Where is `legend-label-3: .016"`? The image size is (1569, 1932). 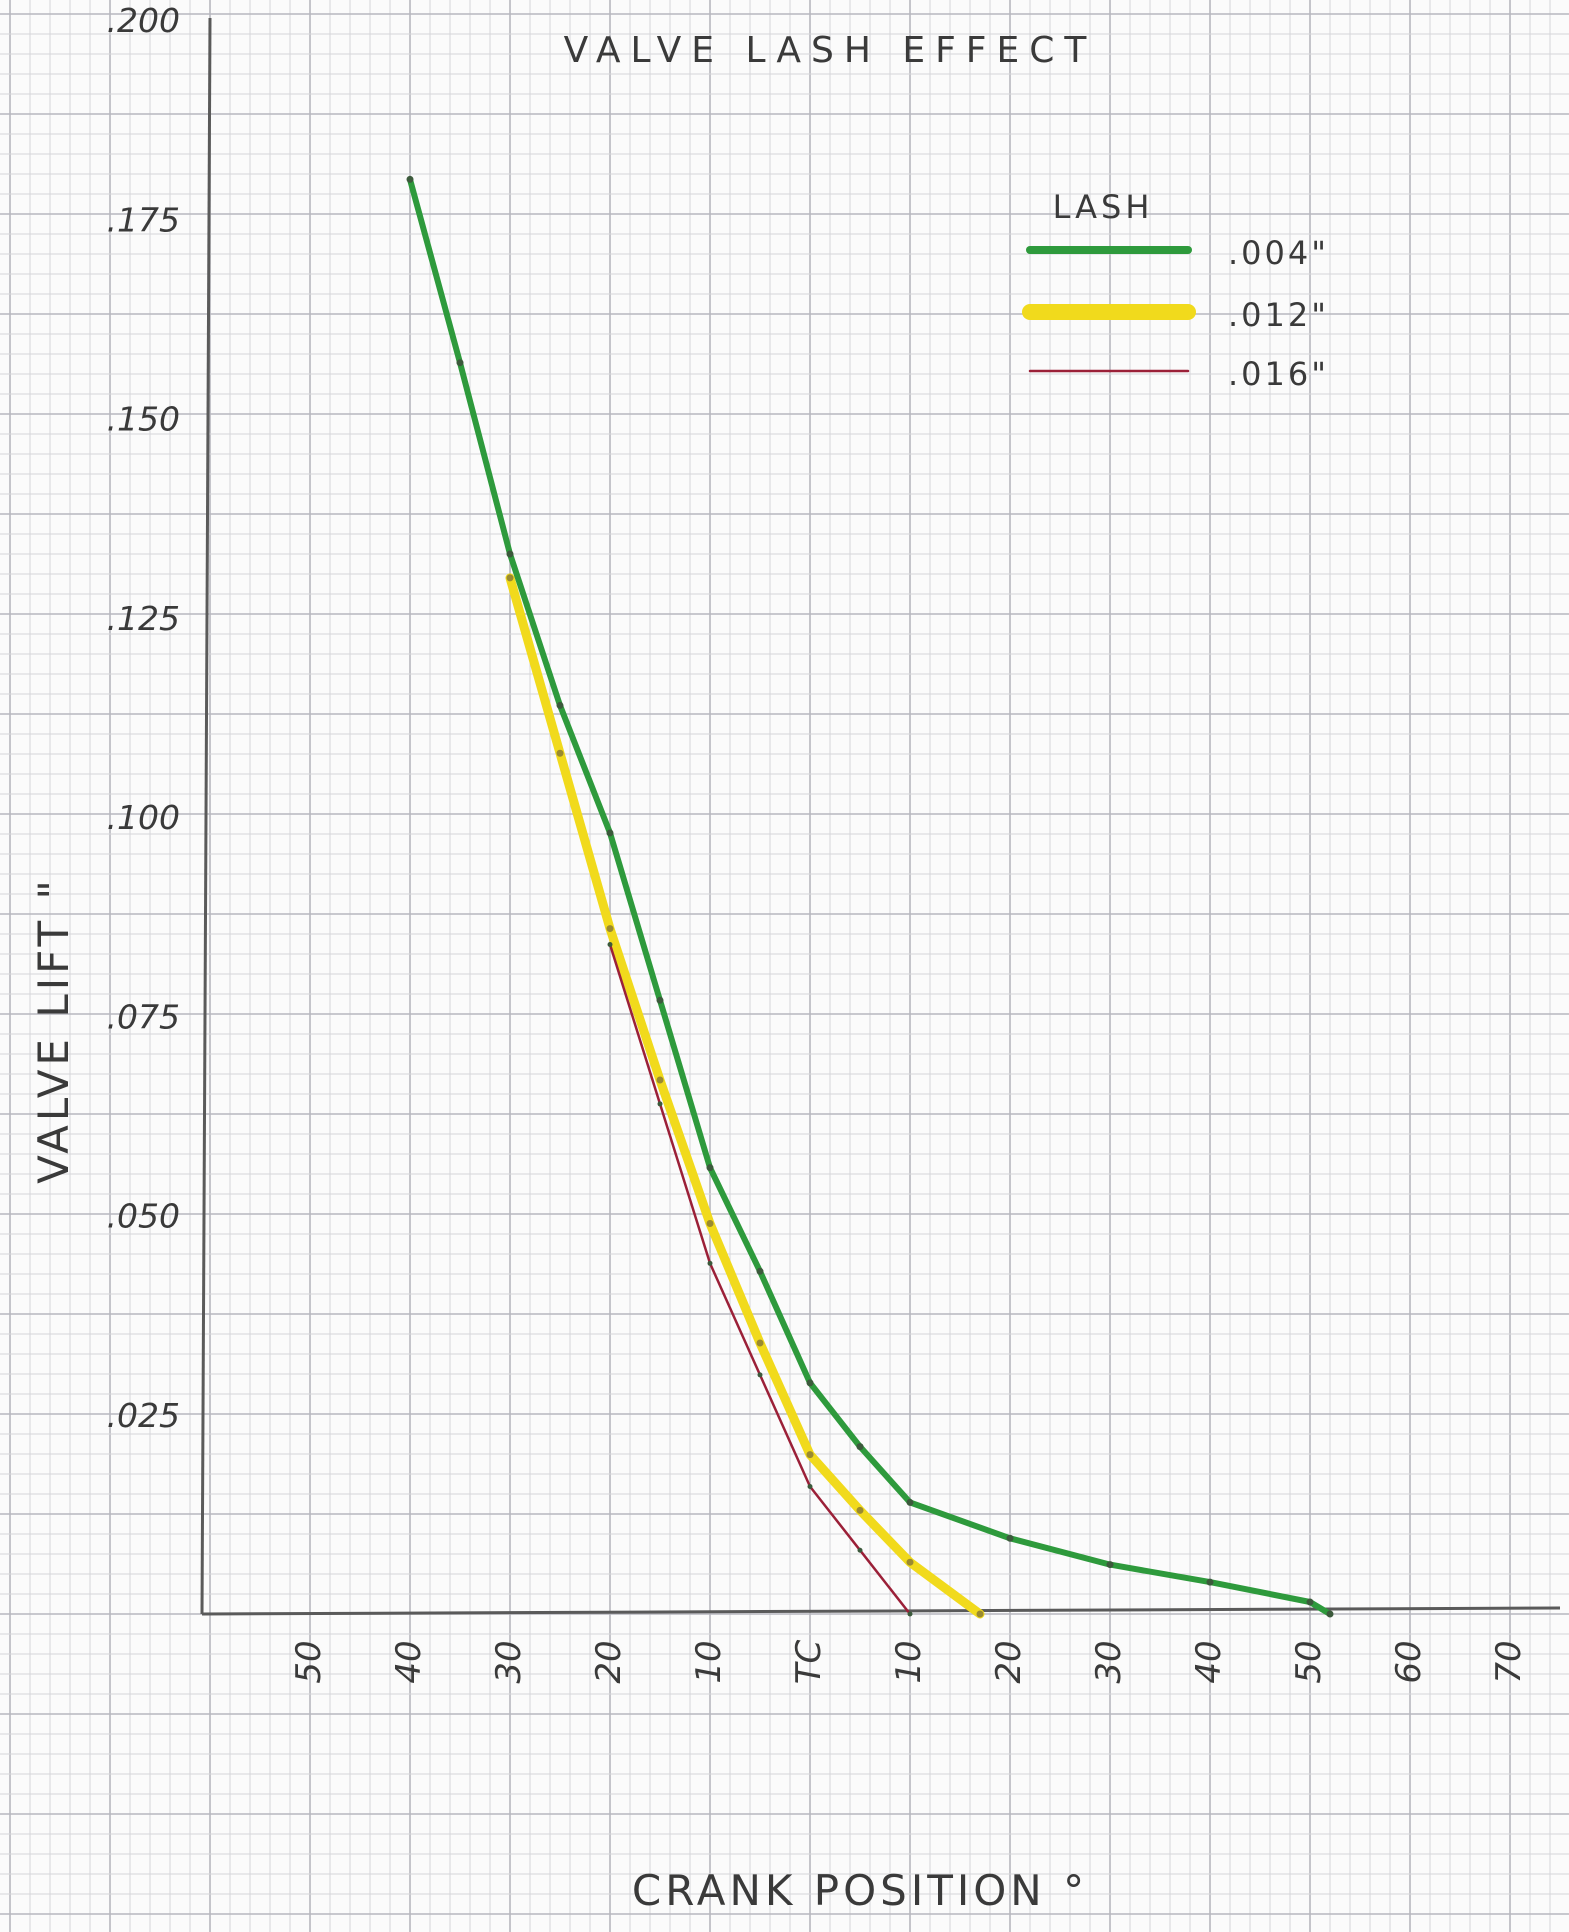 legend-label-3: .016" is located at coordinates (1278, 374).